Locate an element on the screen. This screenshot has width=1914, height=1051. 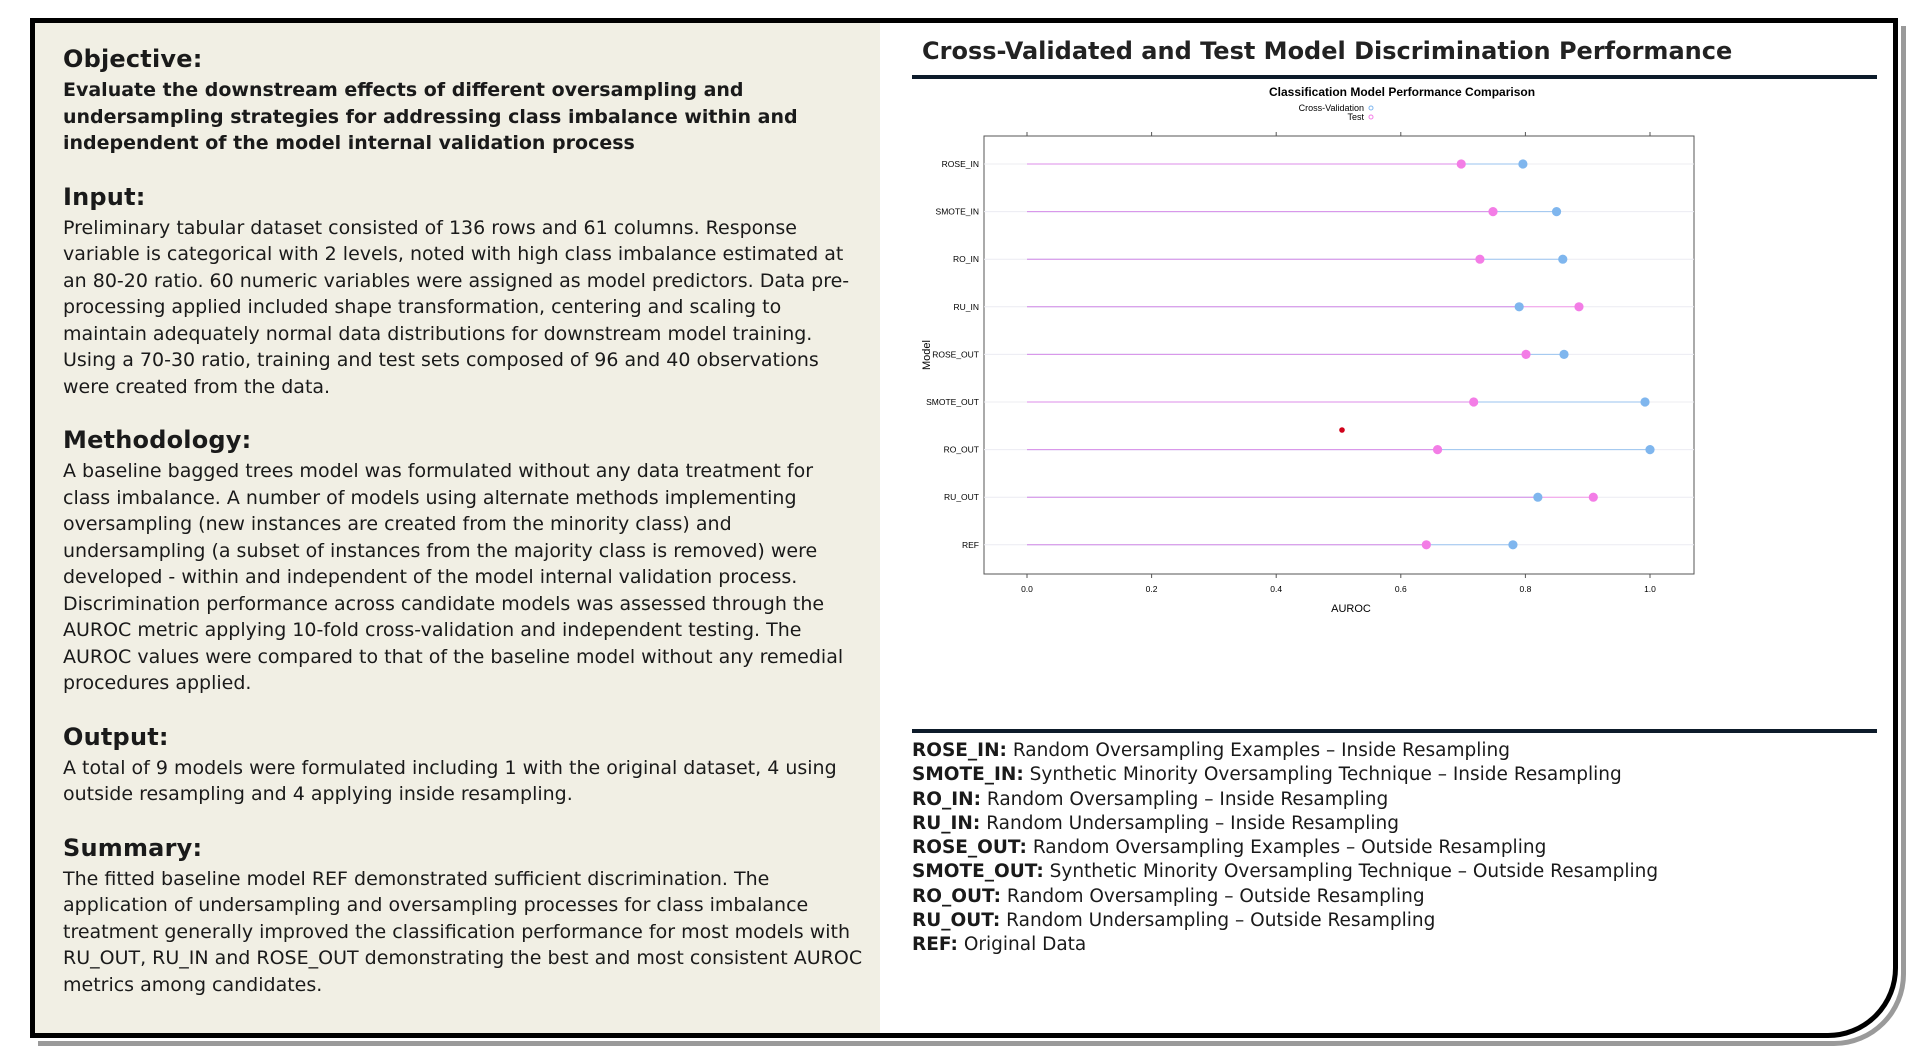
abbreviation-key: RO_OUT: is located at coordinates (956, 896).